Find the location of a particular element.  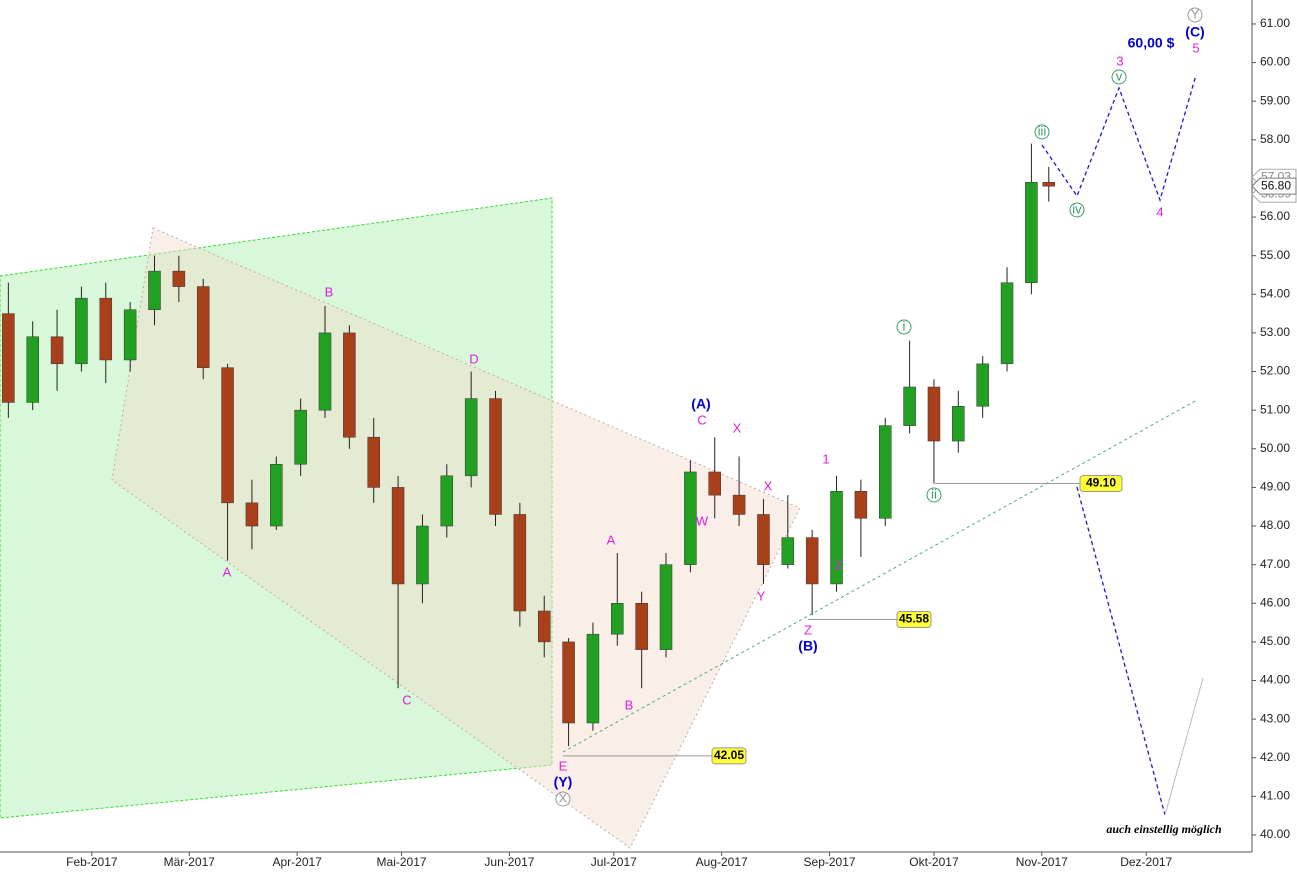

wave-label: iii is located at coordinates (1042, 130).